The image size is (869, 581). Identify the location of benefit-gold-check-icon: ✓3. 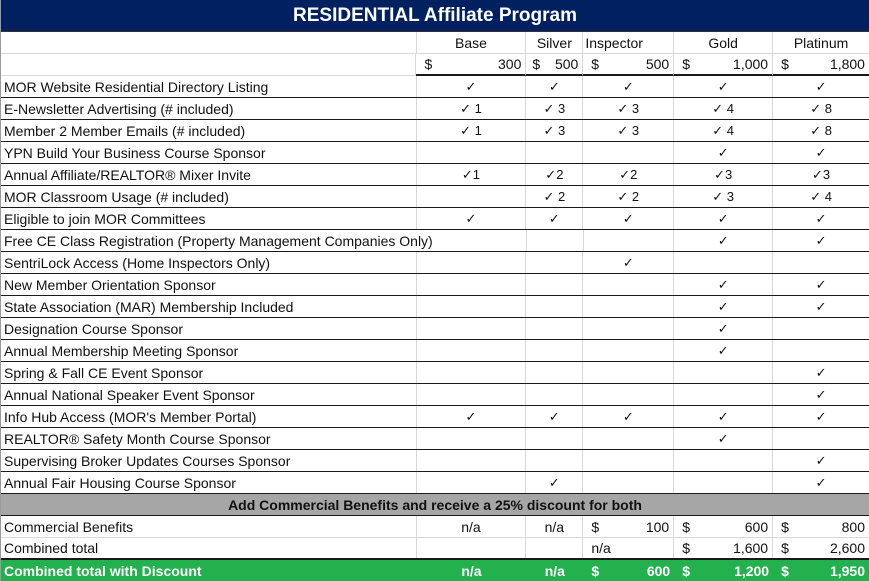
(724, 174).